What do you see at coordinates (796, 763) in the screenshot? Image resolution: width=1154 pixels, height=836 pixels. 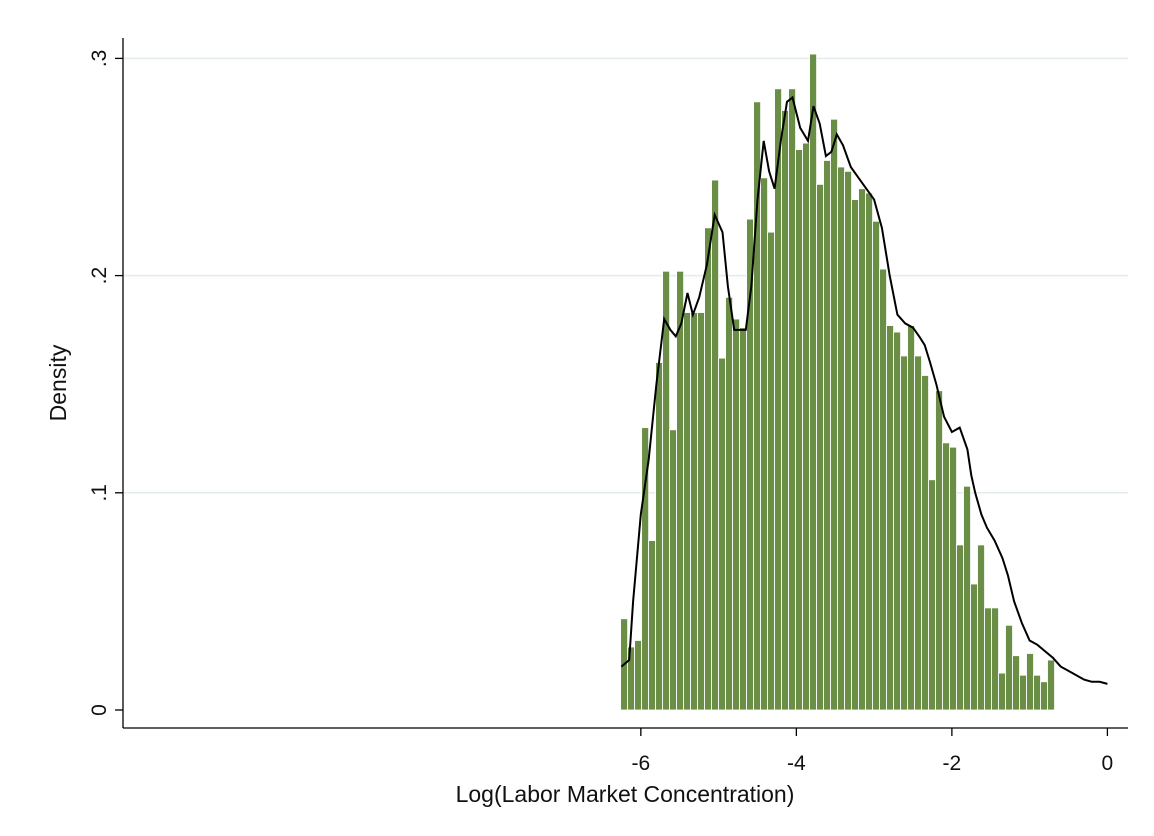 I see `x-tick-label: -4` at bounding box center [796, 763].